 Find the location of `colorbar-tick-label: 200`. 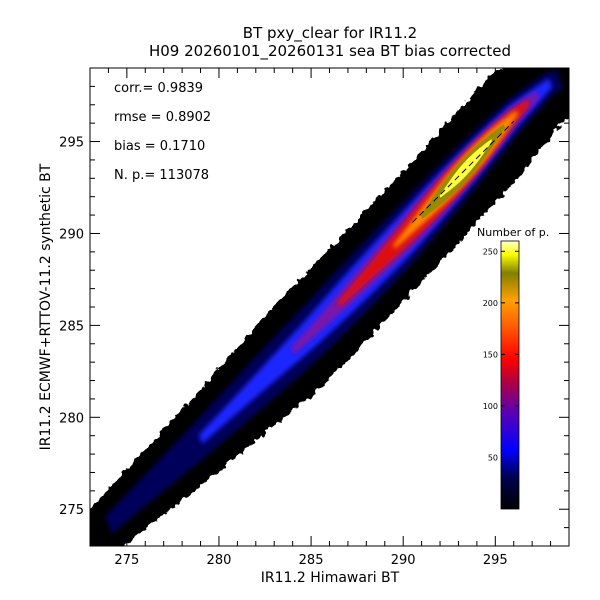

colorbar-tick-label: 200 is located at coordinates (490, 303).